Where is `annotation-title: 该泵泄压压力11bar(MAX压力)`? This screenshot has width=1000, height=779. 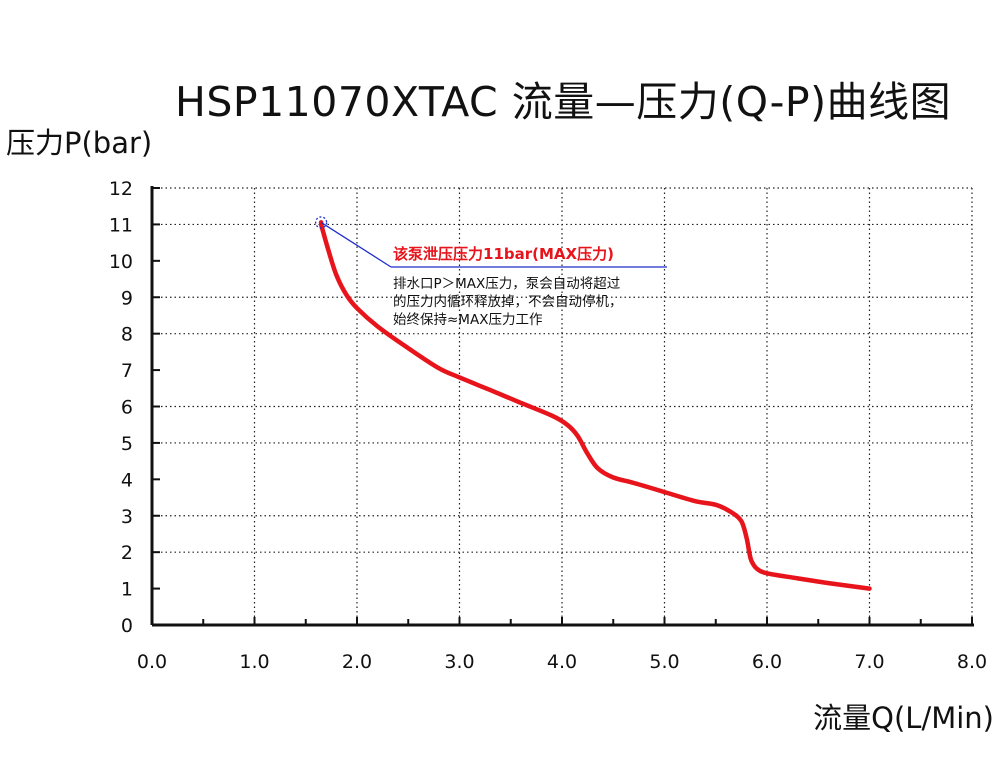
annotation-title: 该泵泄压压力11bar(MAX压力) is located at coordinates (503, 254).